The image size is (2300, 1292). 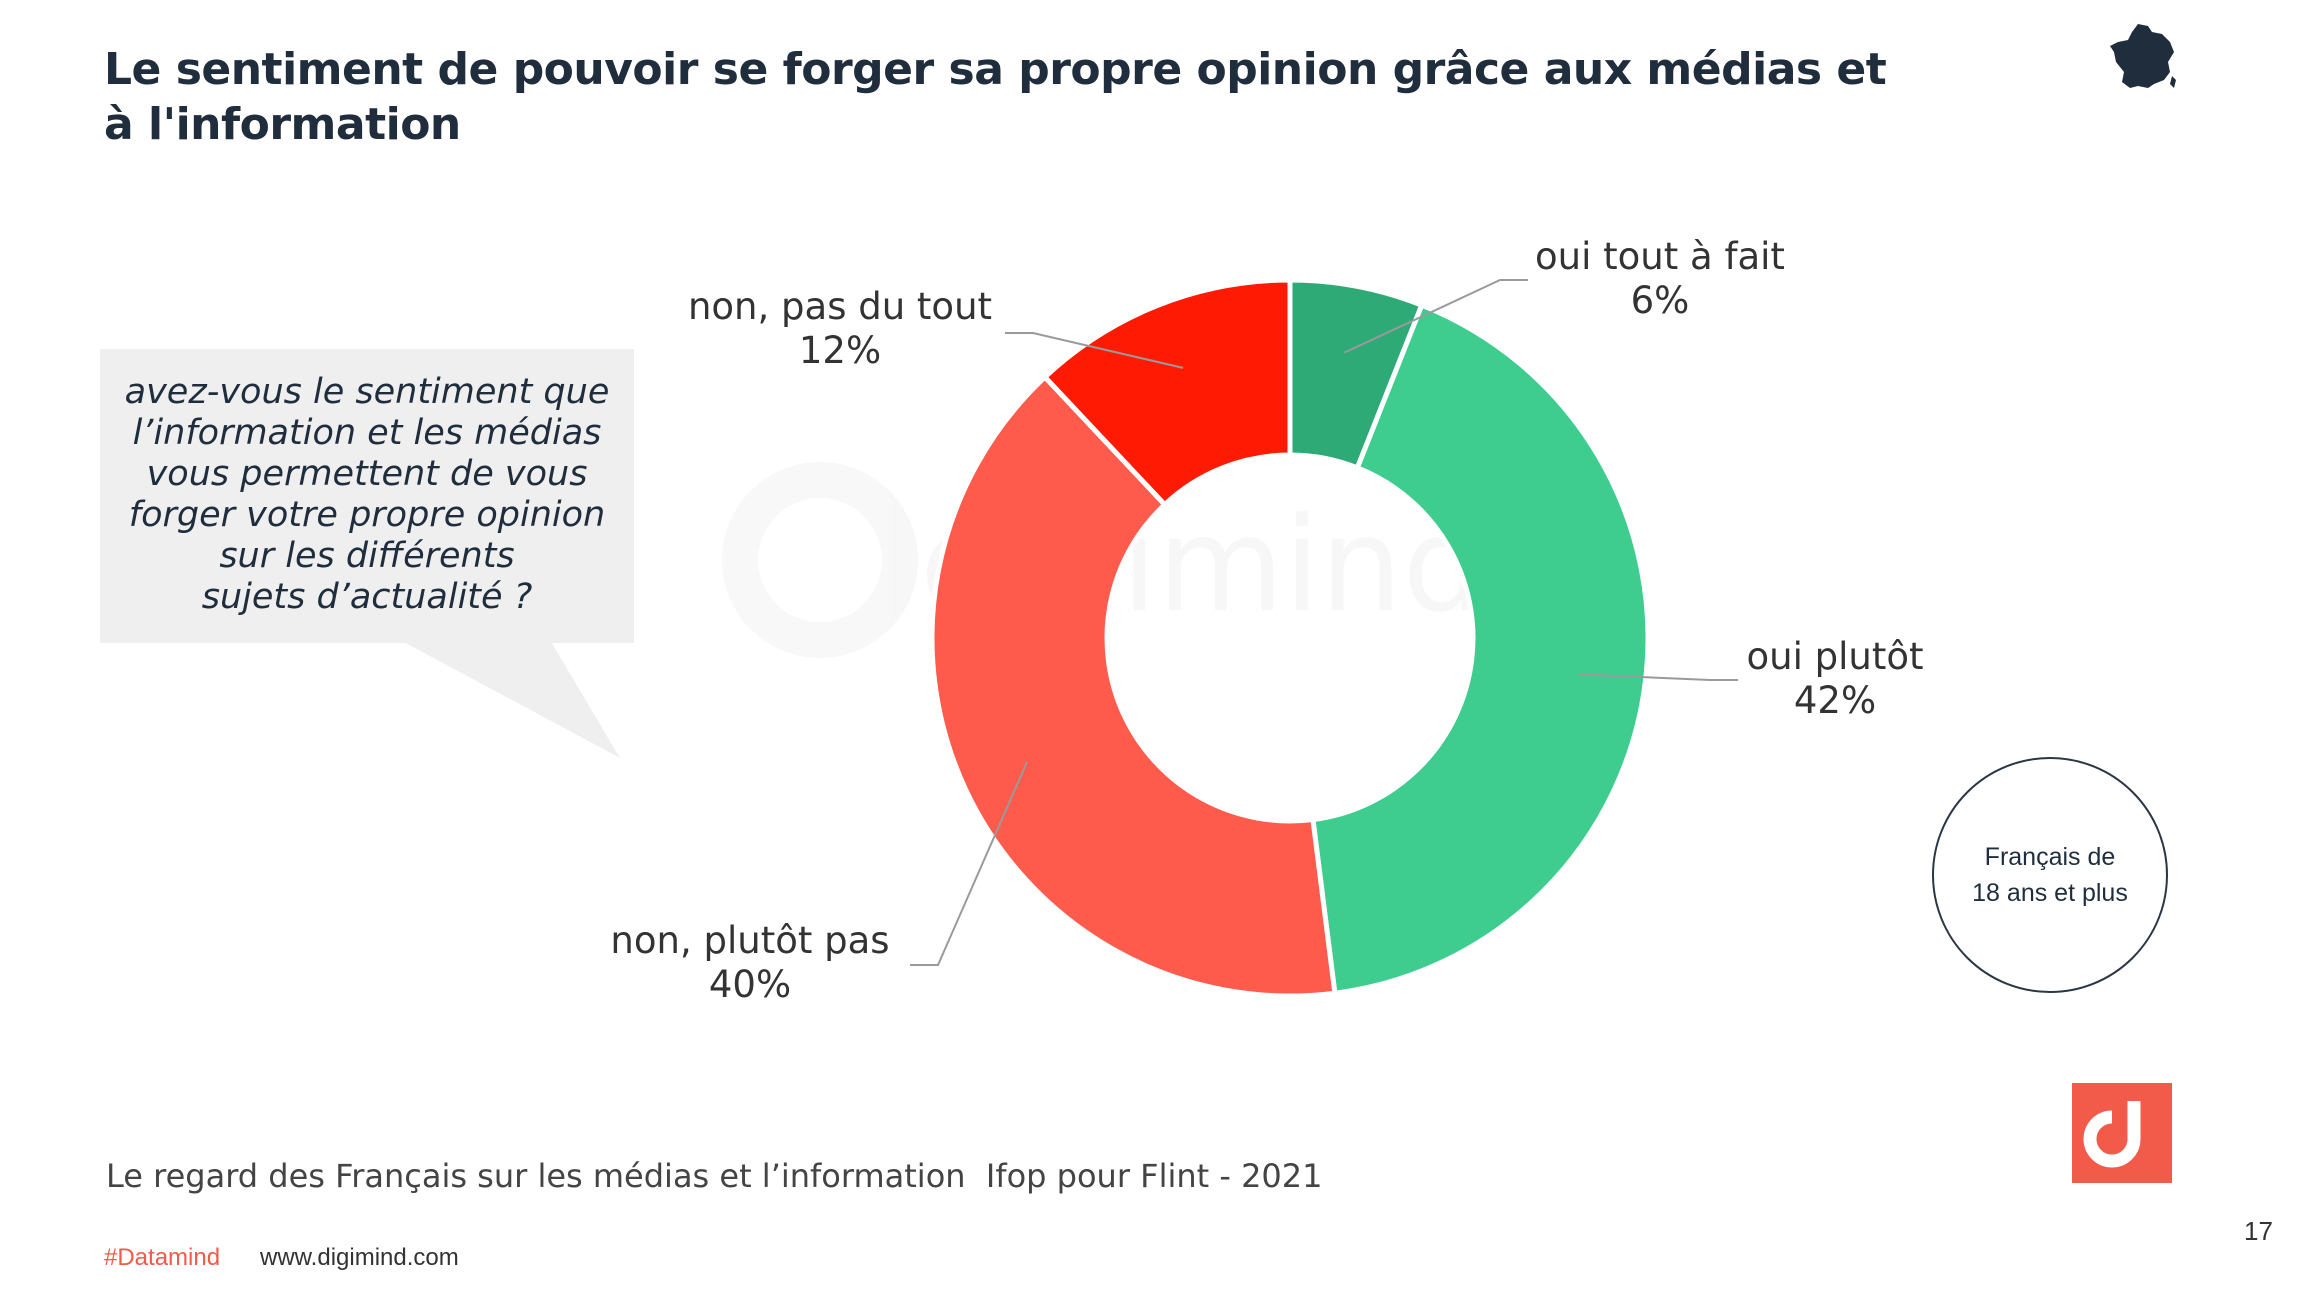 What do you see at coordinates (2258, 1231) in the screenshot?
I see `page-number: 17` at bounding box center [2258, 1231].